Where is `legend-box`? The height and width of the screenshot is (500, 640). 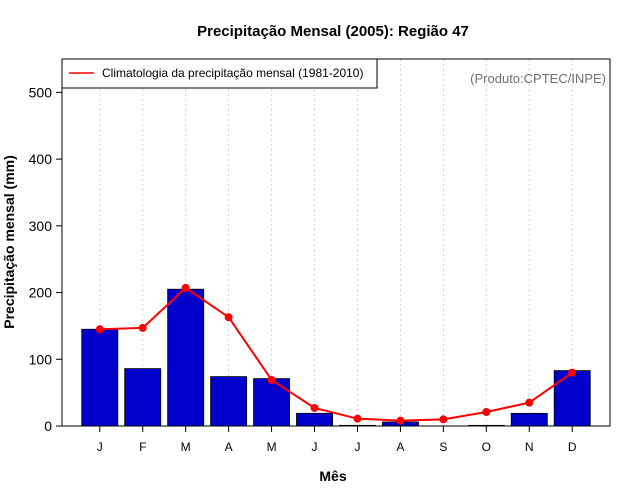 legend-box is located at coordinates (219, 73).